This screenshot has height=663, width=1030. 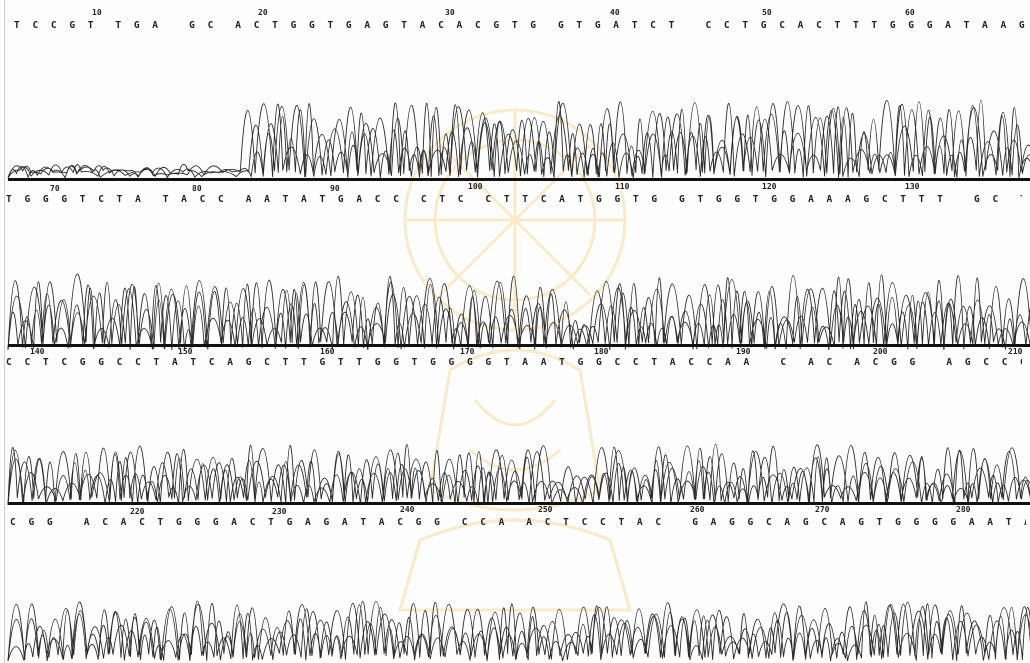 I want to click on tick-label: 90, so click(x=335, y=188).